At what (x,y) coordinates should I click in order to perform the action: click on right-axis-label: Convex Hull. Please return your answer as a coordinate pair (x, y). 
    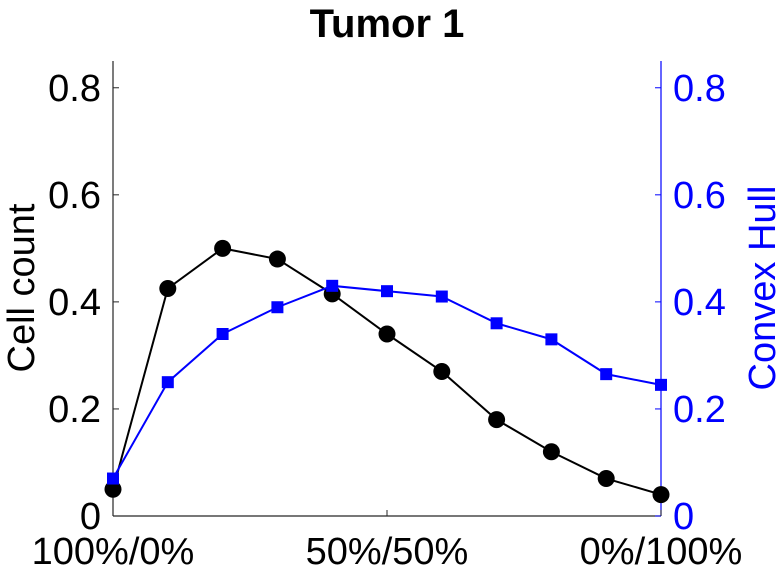
    Looking at the image, I should click on (760, 288).